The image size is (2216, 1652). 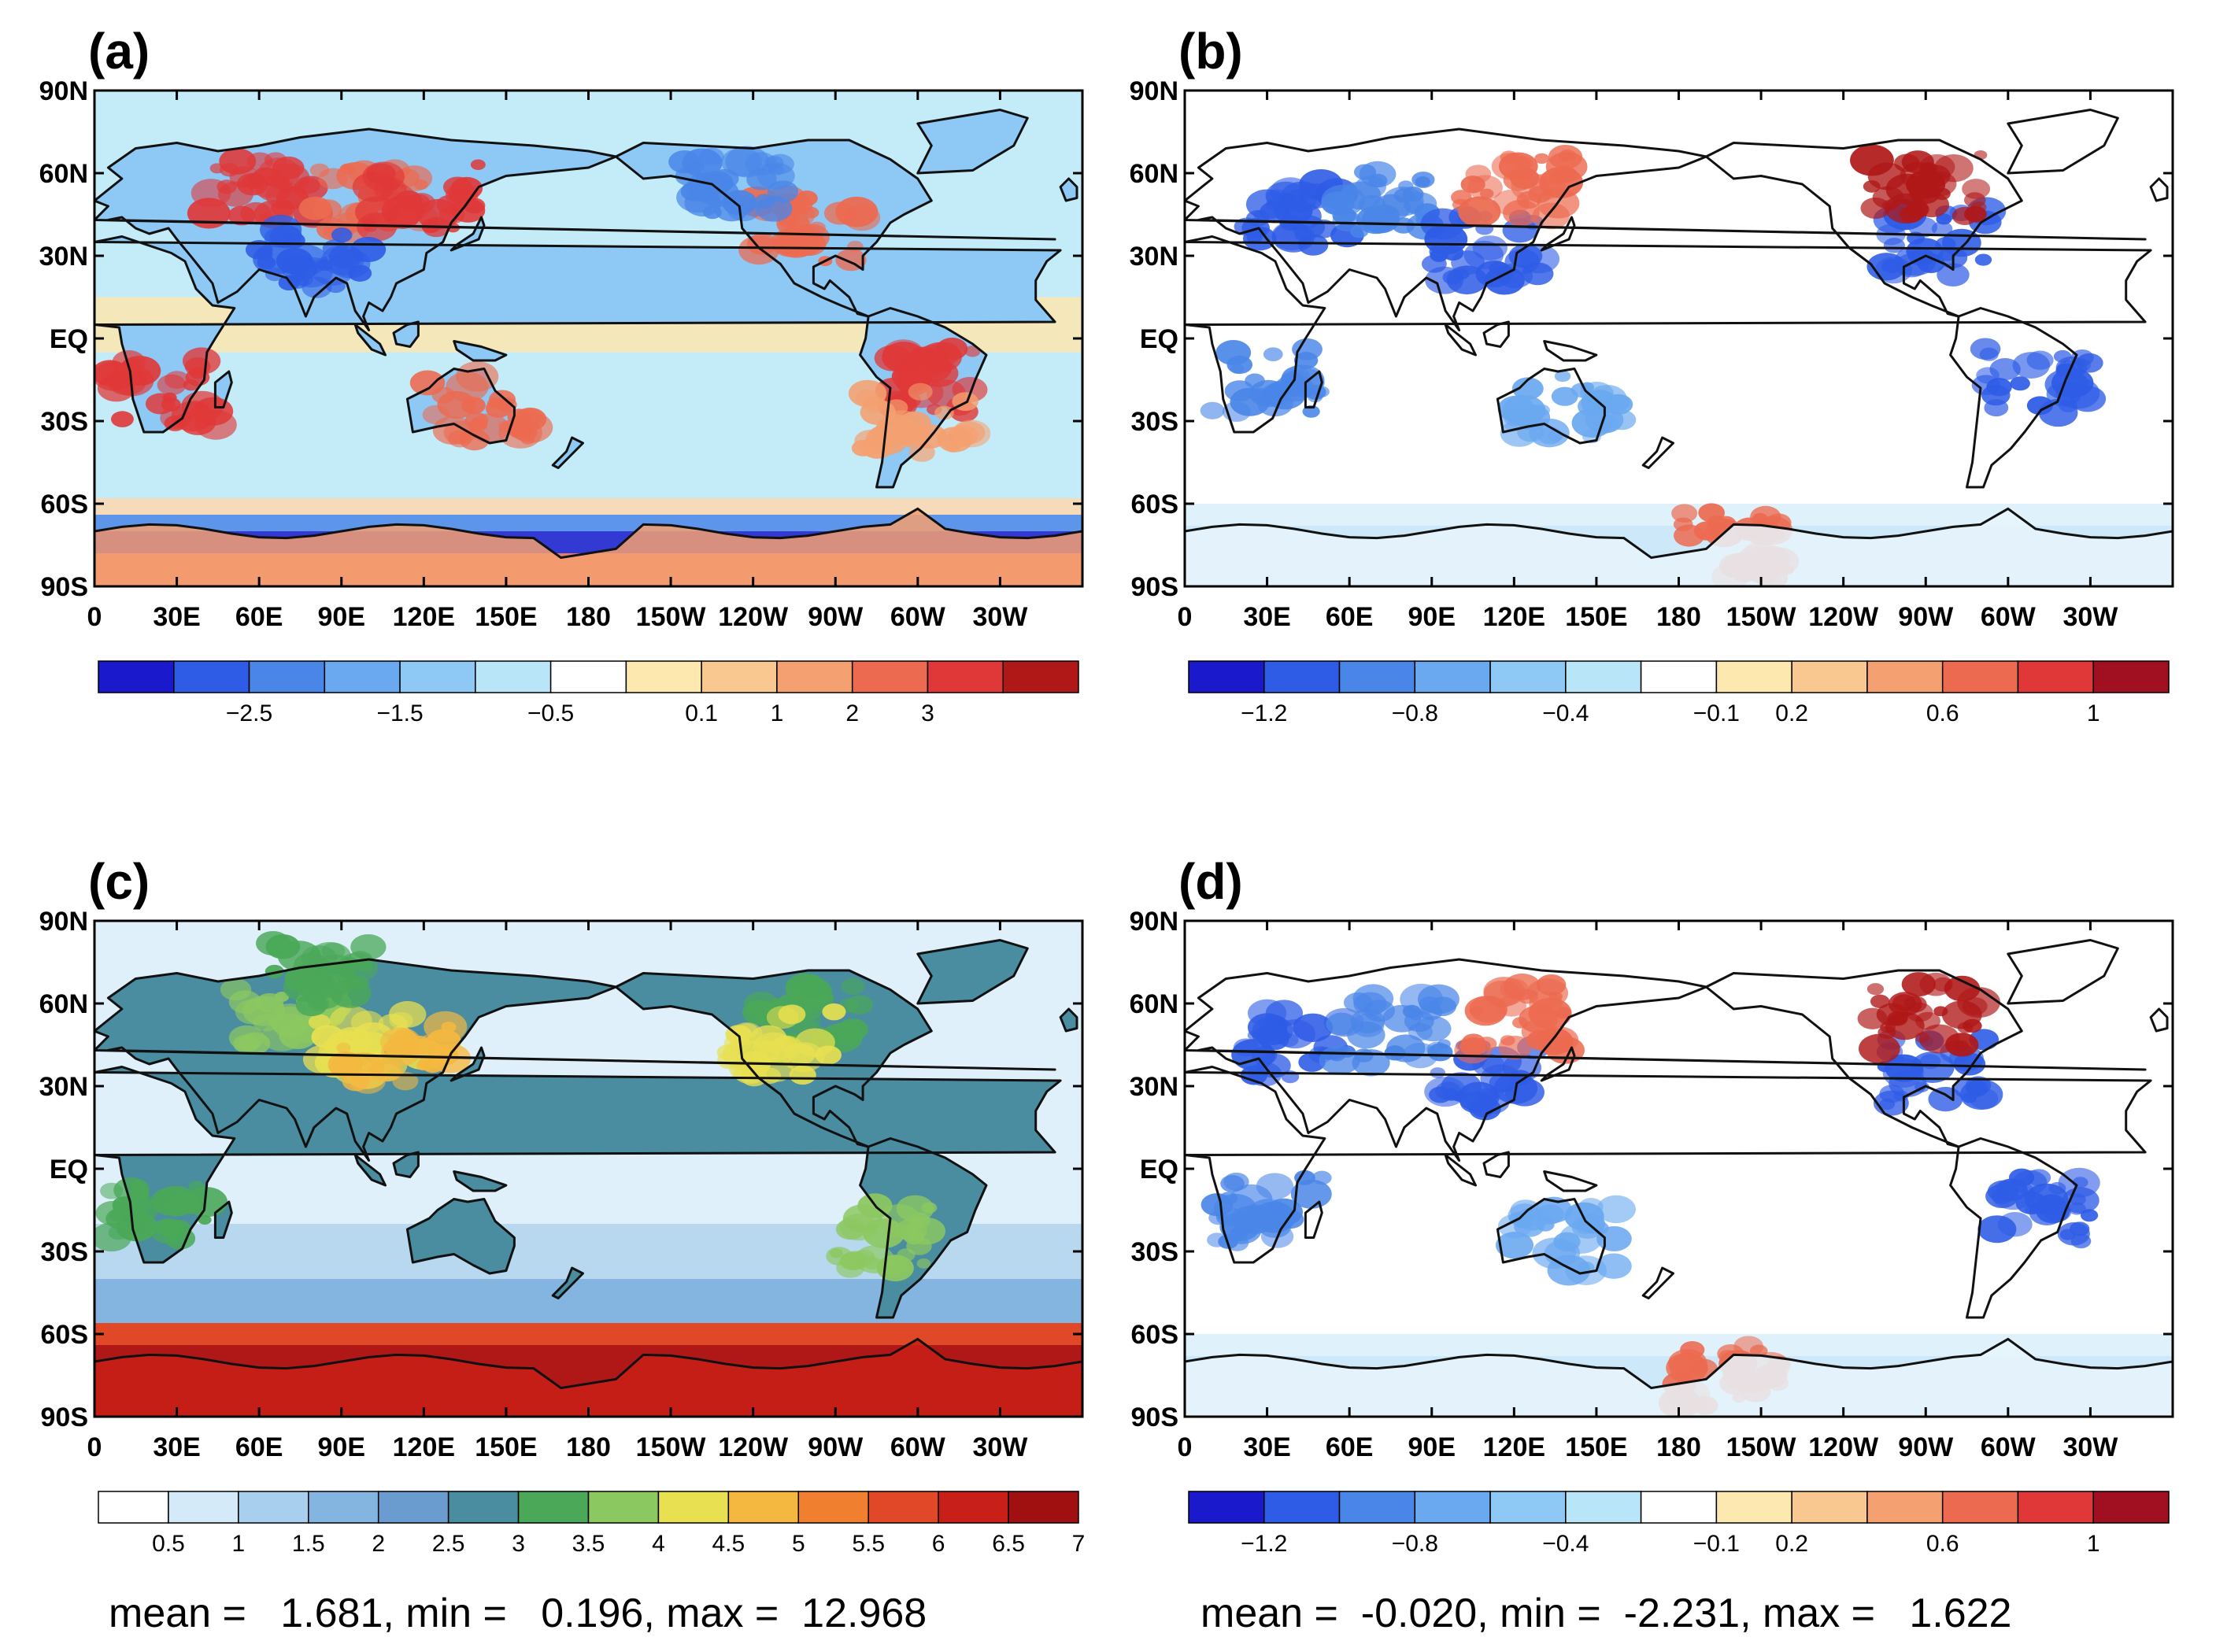 I want to click on land-sumatra, so click(x=1460, y=340).